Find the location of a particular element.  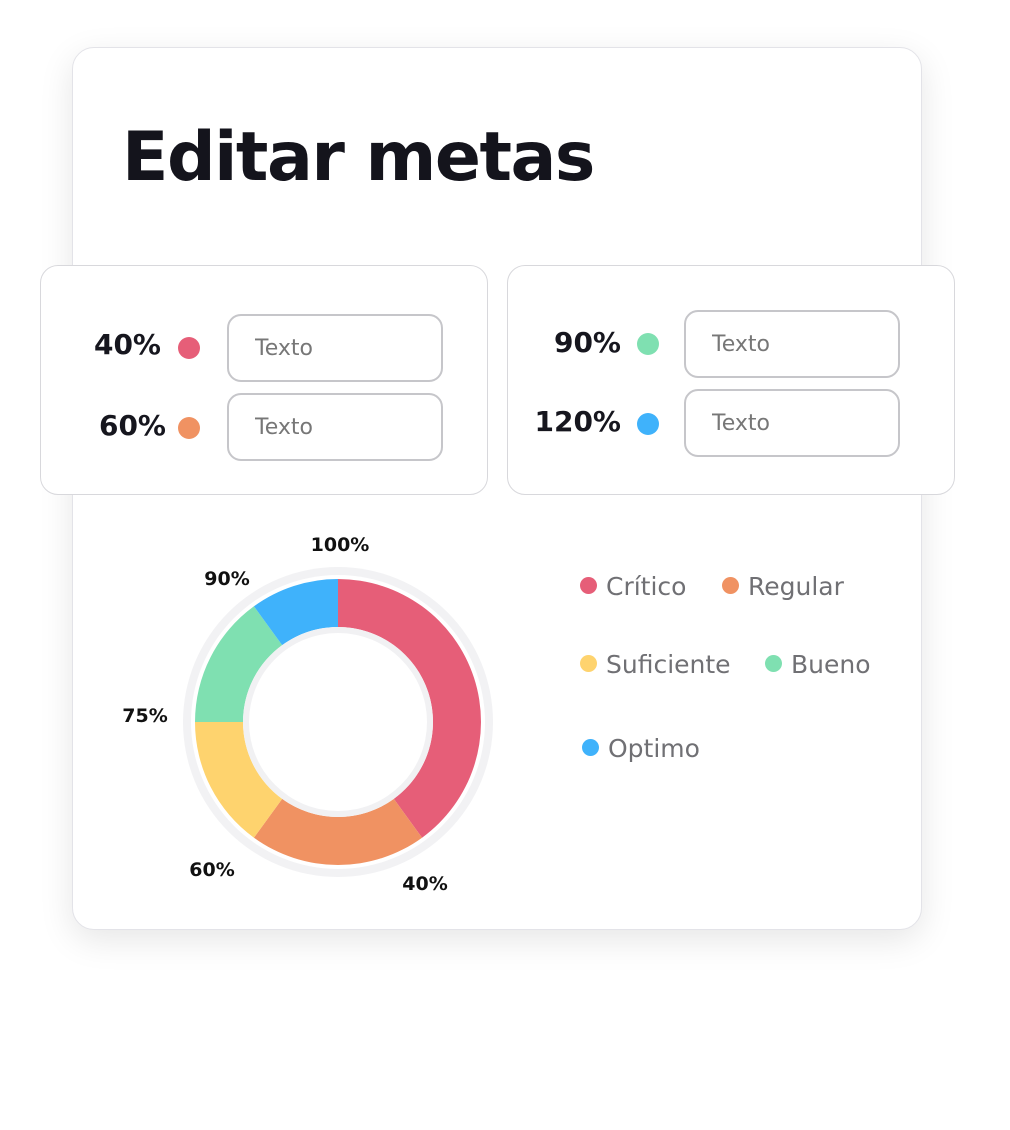

donut-segment-critico is located at coordinates (409, 708).